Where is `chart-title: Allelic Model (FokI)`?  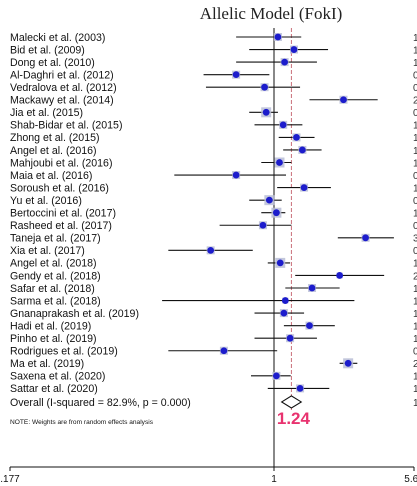
chart-title: Allelic Model (FokI) is located at coordinates (271, 13).